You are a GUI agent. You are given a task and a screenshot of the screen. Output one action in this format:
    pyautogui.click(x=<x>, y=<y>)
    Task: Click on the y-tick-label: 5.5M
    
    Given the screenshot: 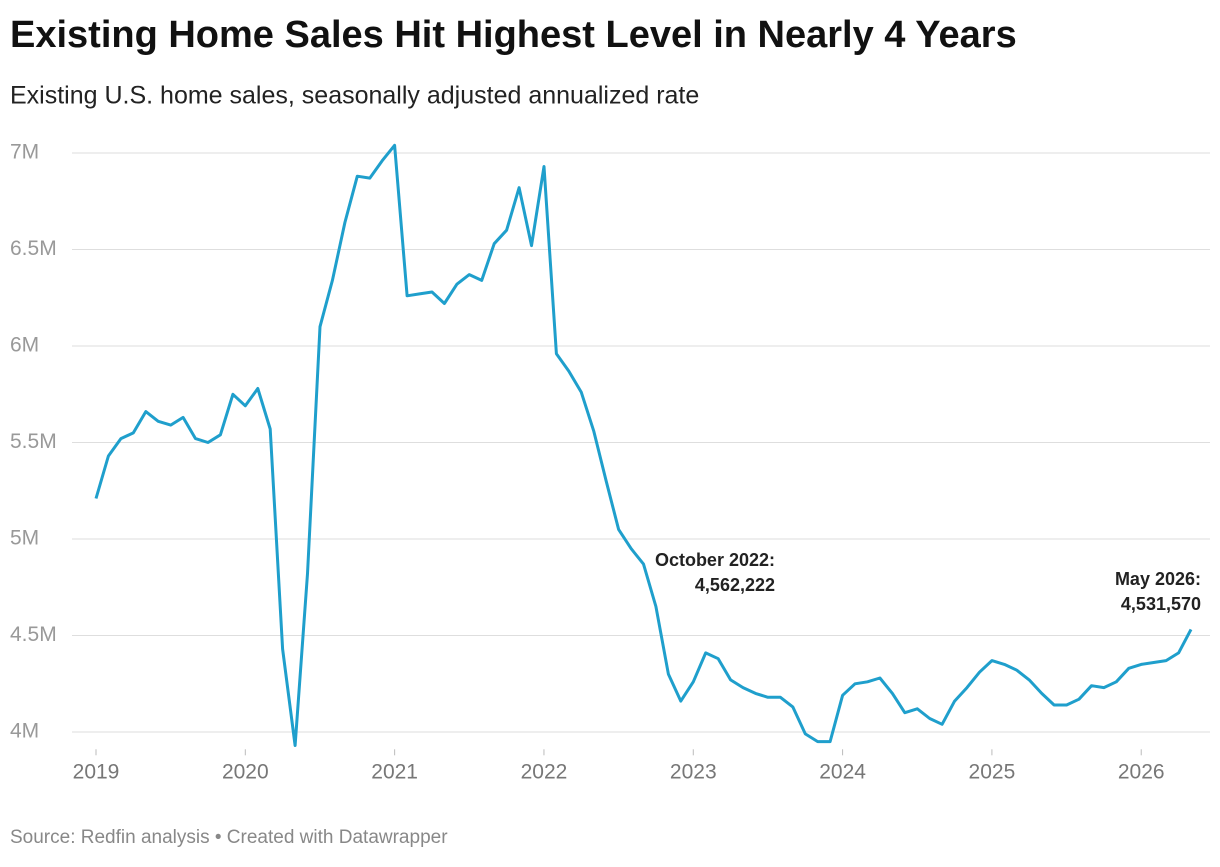 What is the action you would take?
    pyautogui.click(x=33, y=441)
    